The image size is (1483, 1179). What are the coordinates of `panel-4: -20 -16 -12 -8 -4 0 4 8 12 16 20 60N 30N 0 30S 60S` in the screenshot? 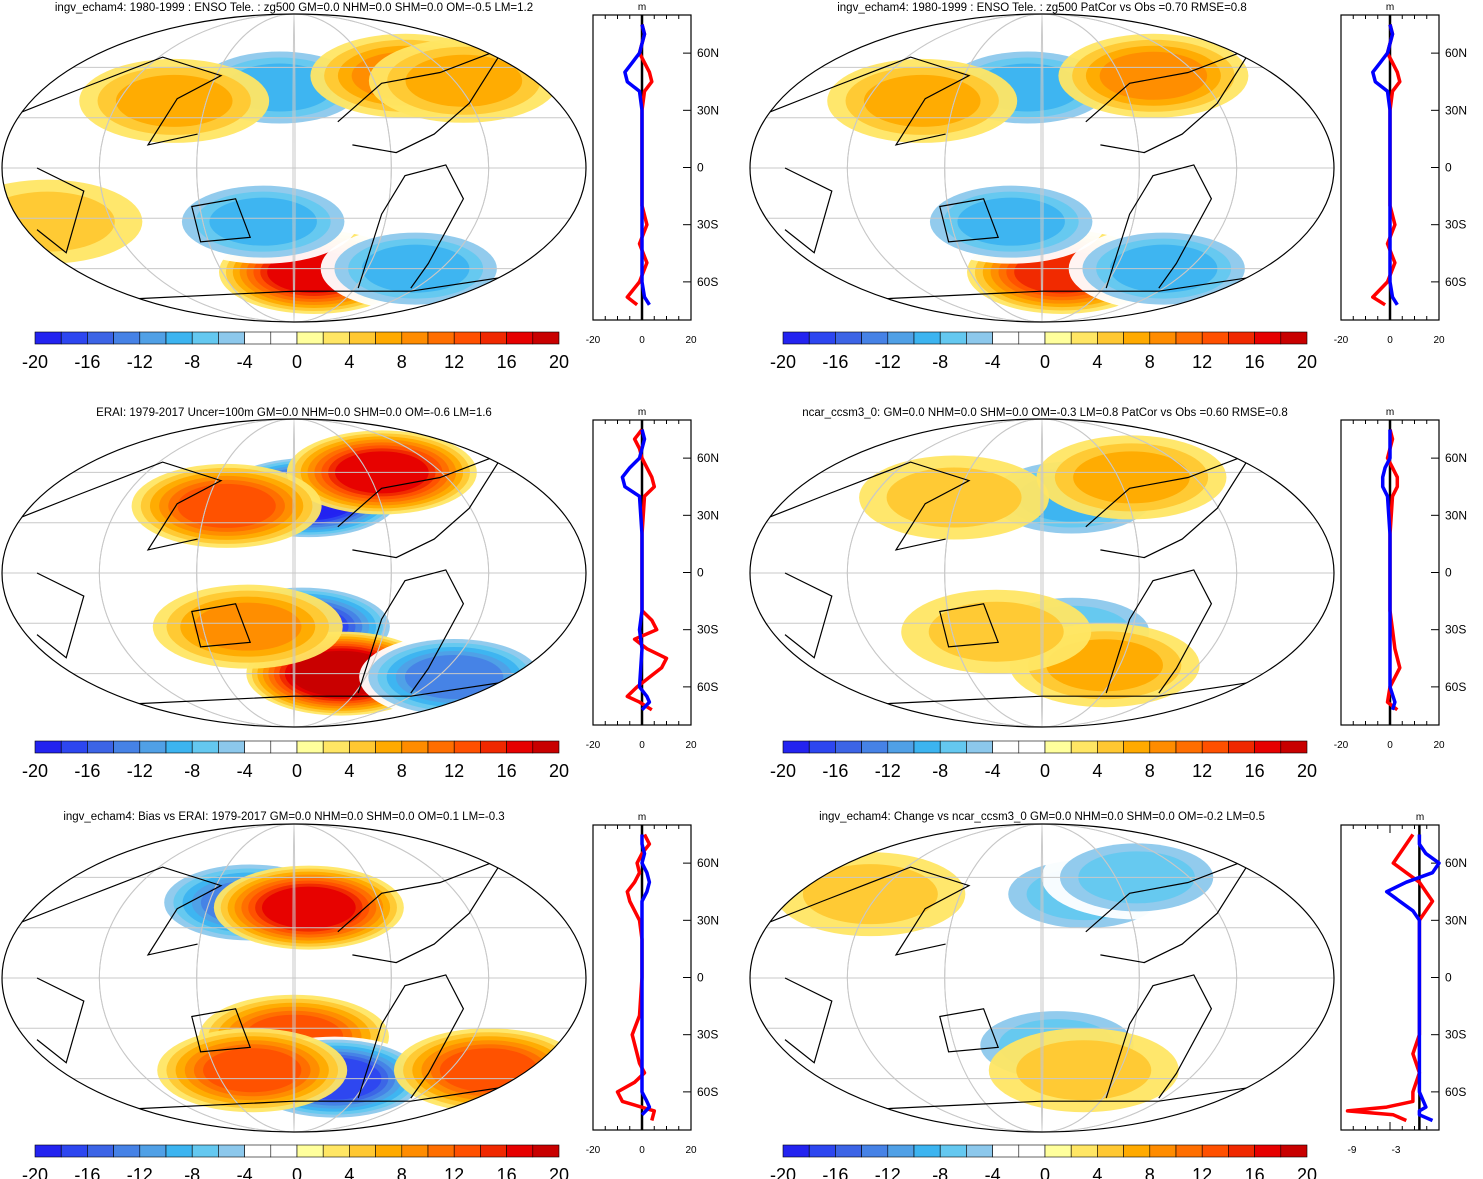 It's located at (1108, 599).